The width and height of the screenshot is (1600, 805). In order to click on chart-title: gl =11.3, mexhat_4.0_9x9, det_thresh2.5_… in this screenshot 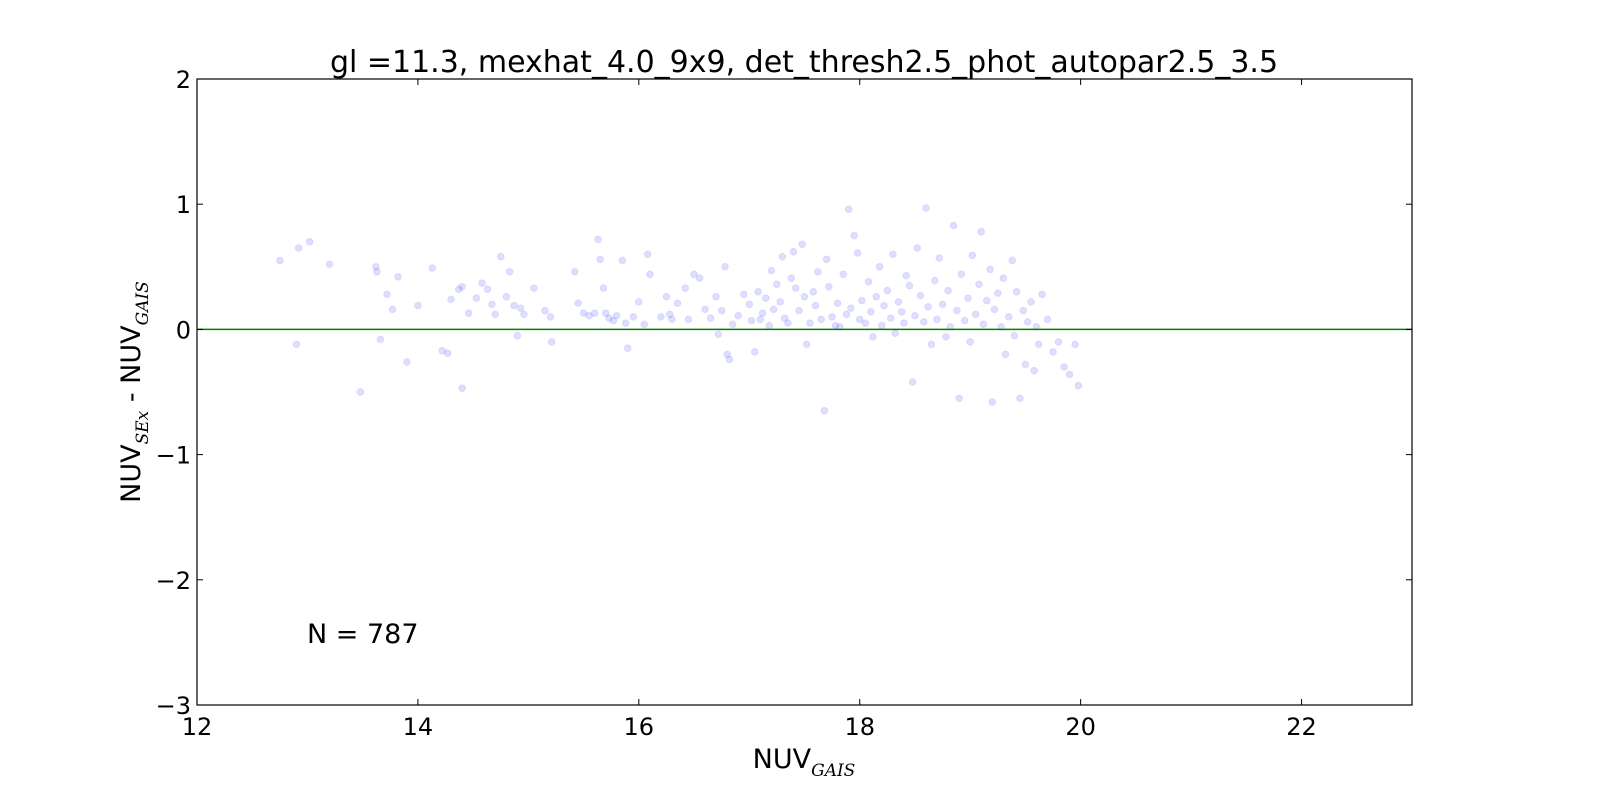, I will do `click(804, 62)`.